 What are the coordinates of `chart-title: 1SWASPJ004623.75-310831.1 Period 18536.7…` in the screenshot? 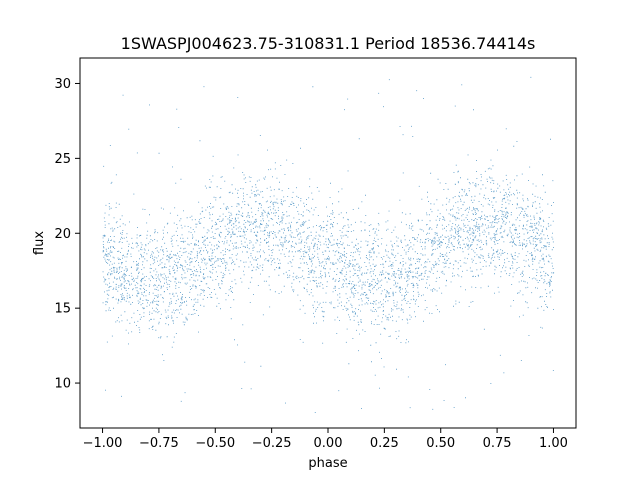 It's located at (328, 43).